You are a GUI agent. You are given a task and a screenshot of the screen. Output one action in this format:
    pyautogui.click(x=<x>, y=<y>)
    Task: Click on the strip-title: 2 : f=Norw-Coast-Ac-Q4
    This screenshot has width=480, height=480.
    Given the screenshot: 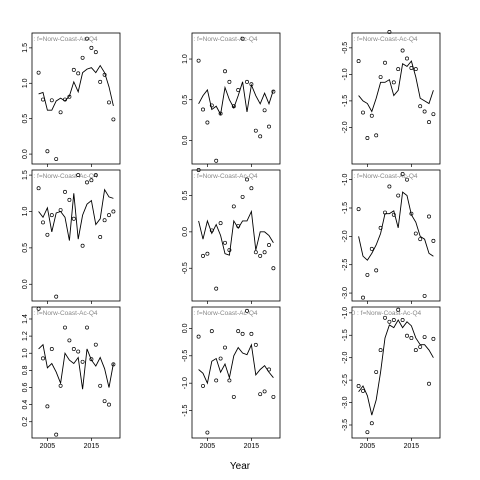 What is the action you would take?
    pyautogui.click(x=63, y=39)
    